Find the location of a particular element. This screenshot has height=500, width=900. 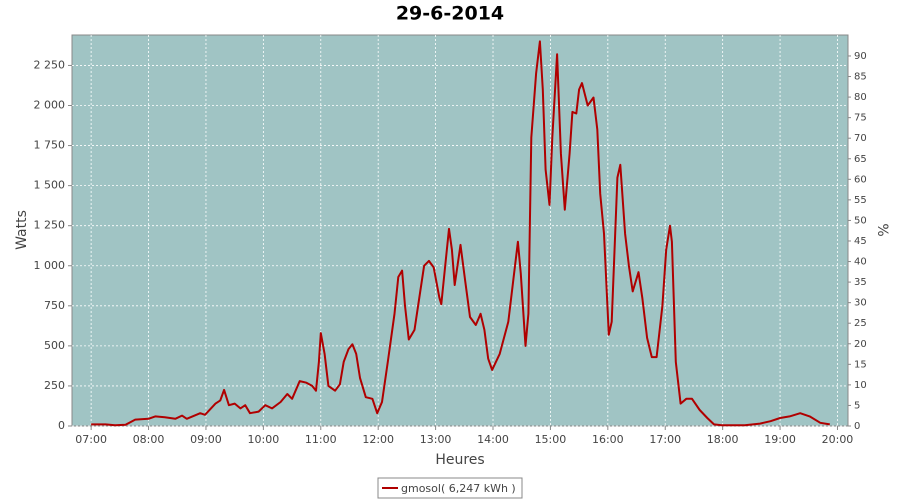

y-tick-label: 1 750 is located at coordinates (50, 145).